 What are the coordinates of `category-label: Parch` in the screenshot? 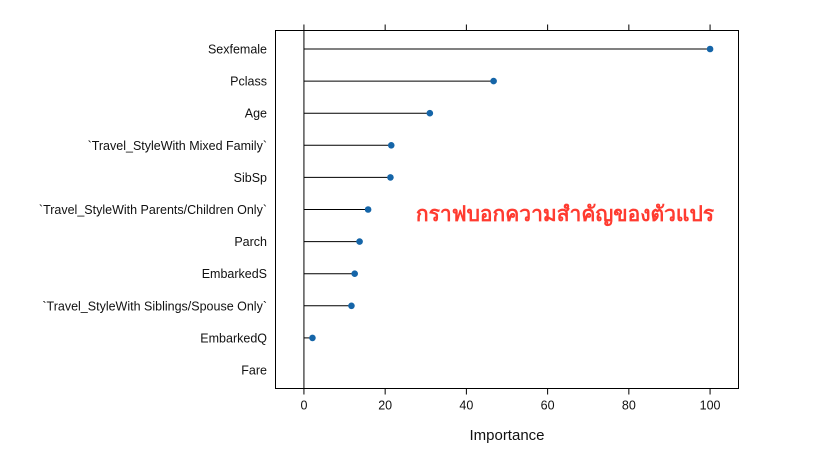 It's located at (250, 242).